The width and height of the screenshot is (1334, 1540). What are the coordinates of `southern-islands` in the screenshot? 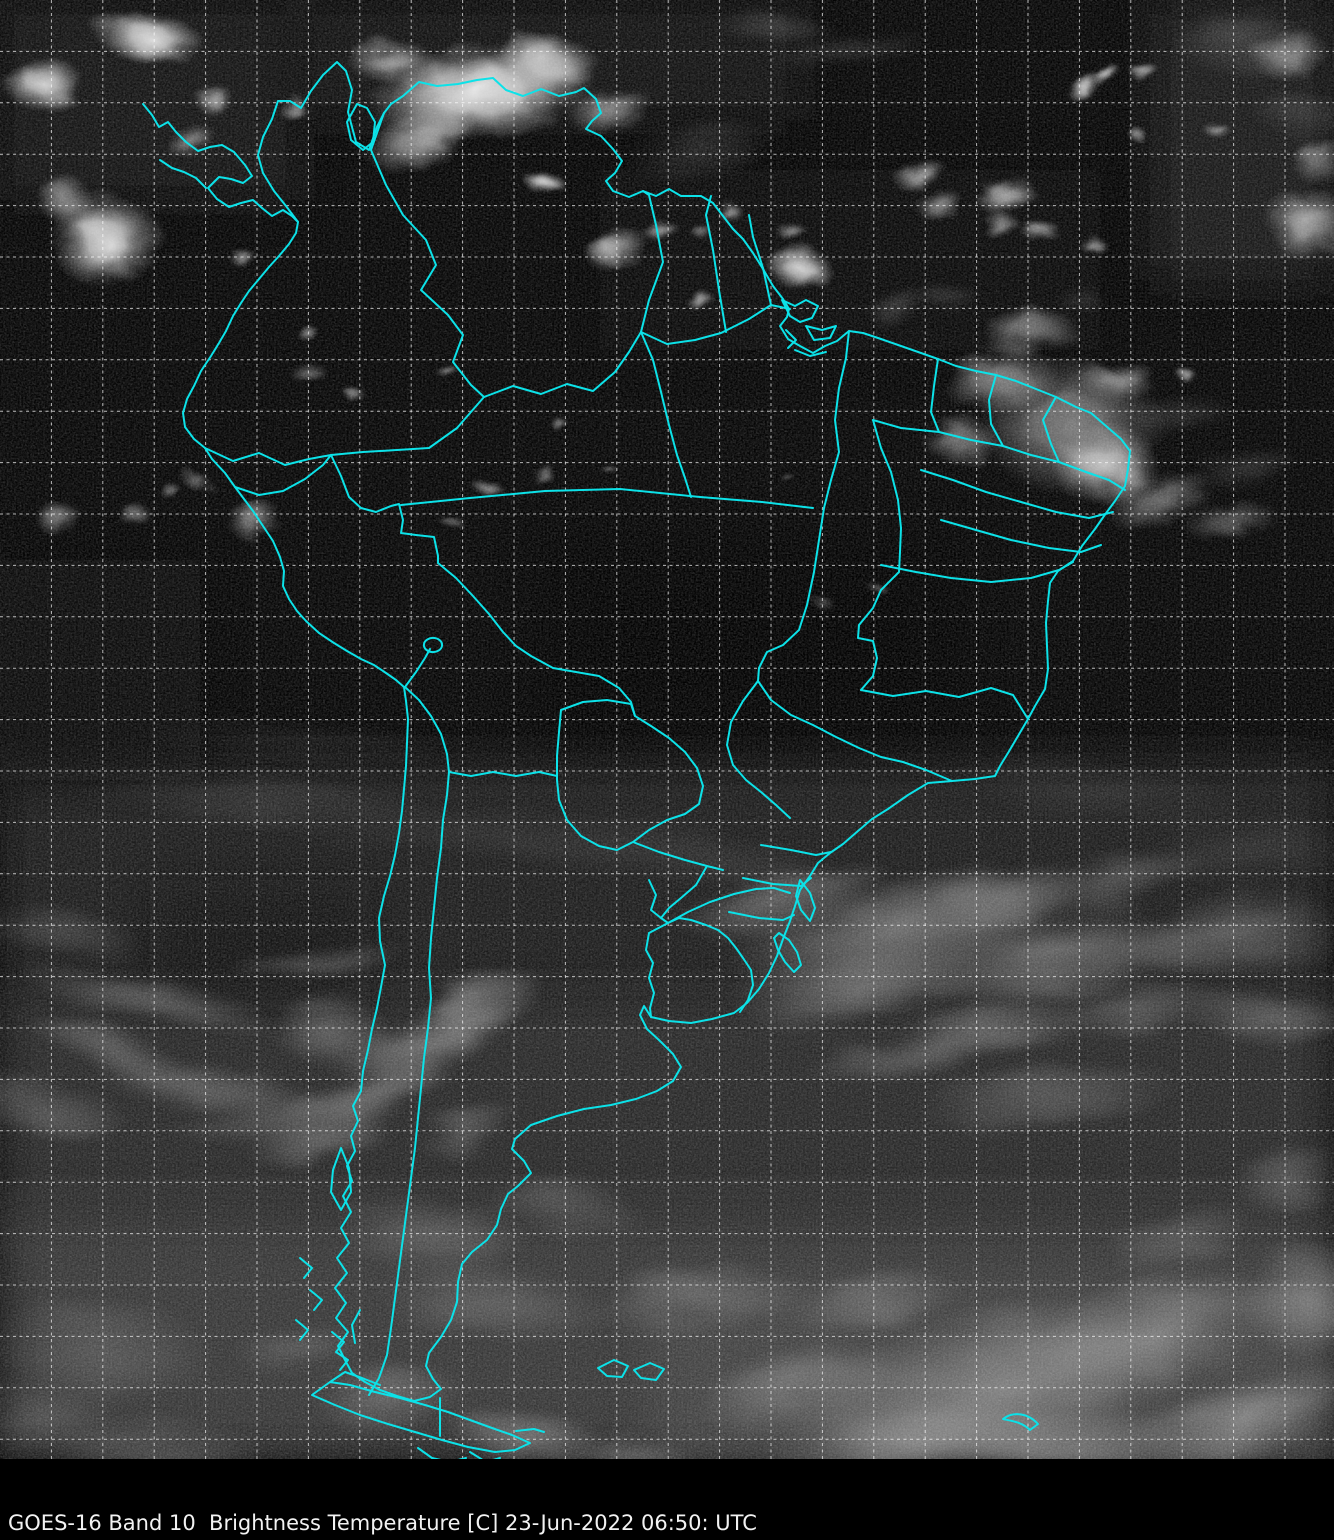 It's located at (777, 1396).